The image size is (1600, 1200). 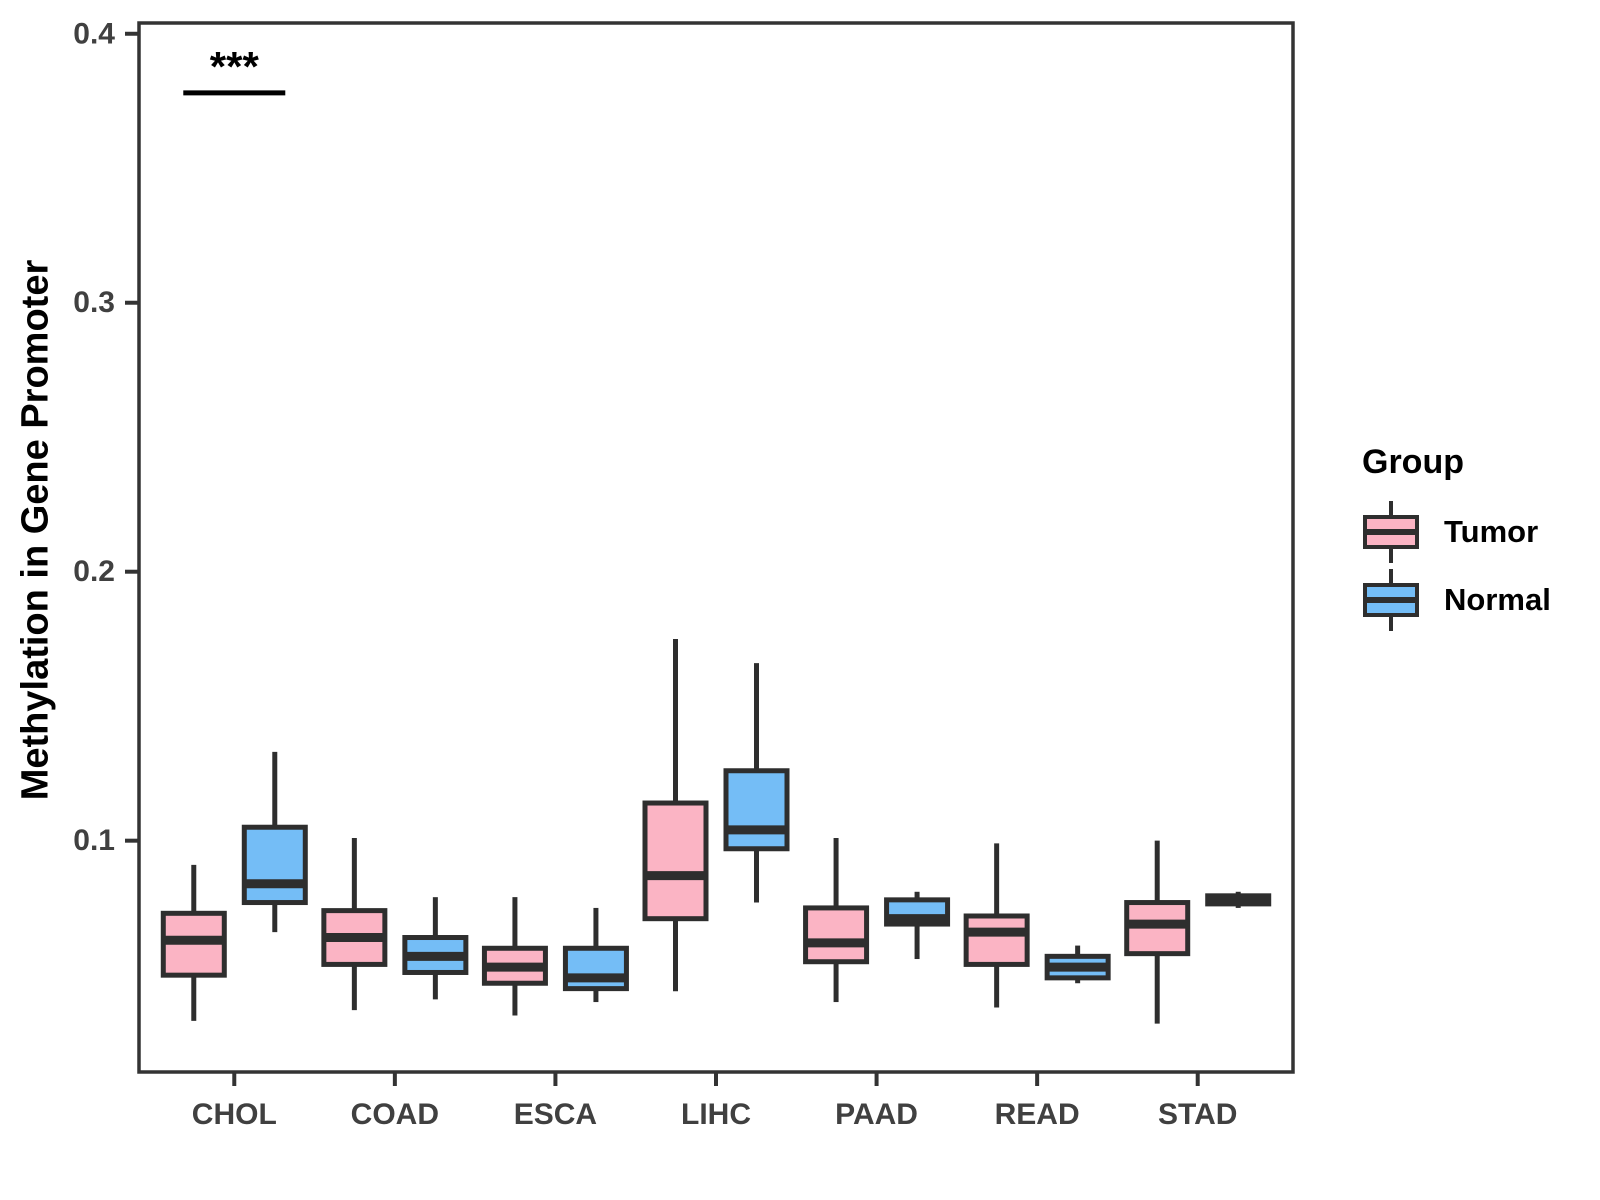 I want to click on y-axis-title: Methylation in Gene Promoter, so click(x=35, y=530).